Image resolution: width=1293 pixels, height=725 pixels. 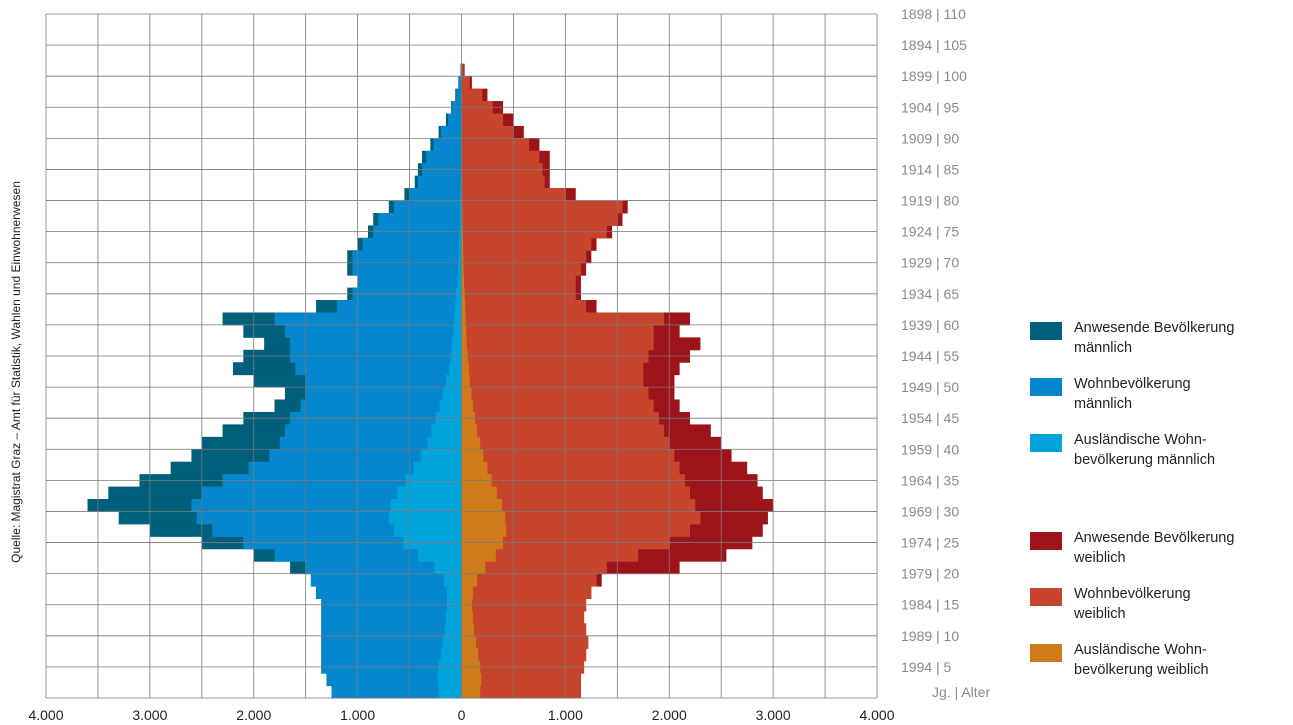 I want to click on y-tick-label: 1979 | 20, so click(x=930, y=574).